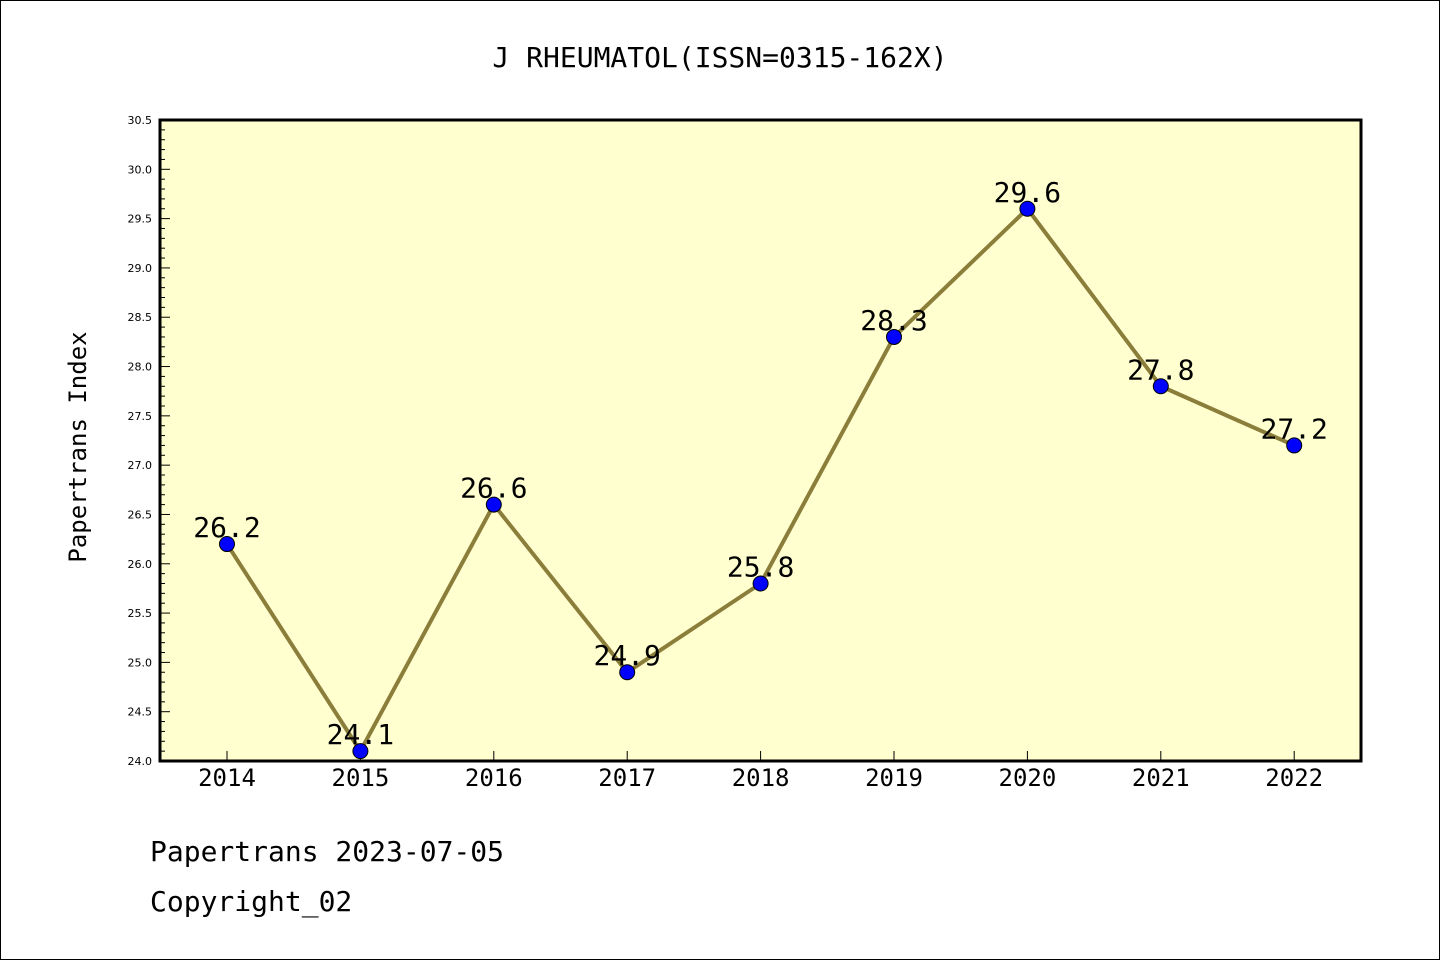 The height and width of the screenshot is (960, 1440). Describe the element at coordinates (893, 320) in the screenshot. I see `data-label: 28.3` at that location.